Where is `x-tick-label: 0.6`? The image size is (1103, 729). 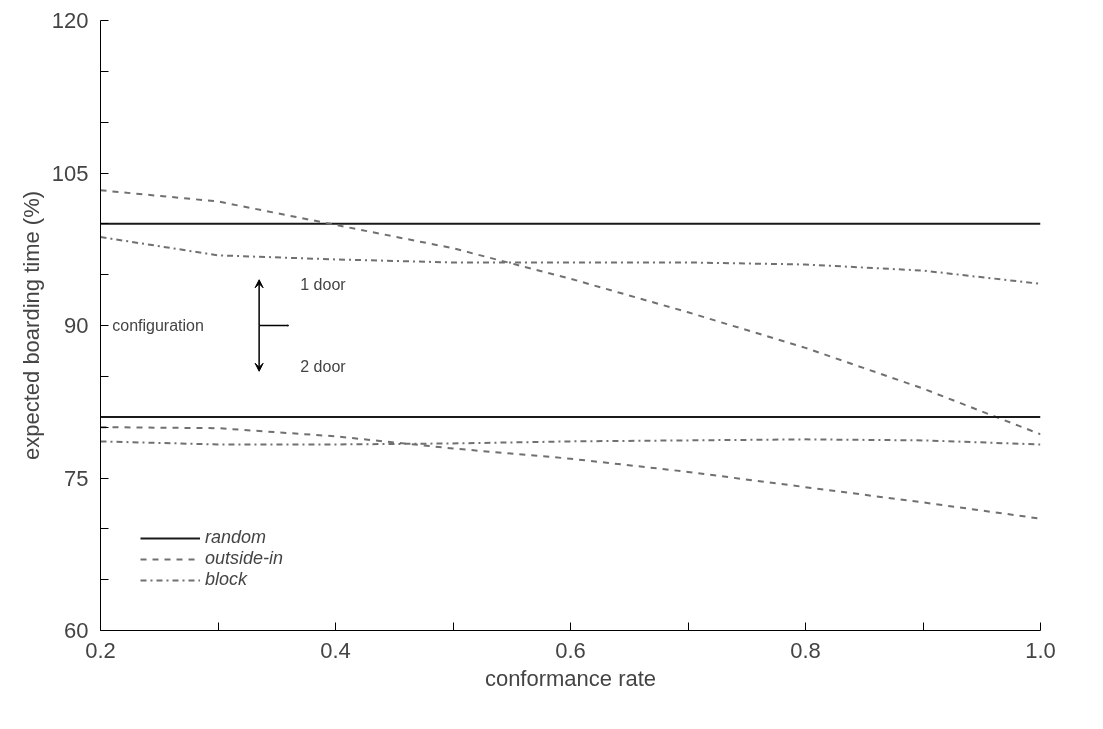 x-tick-label: 0.6 is located at coordinates (570, 650).